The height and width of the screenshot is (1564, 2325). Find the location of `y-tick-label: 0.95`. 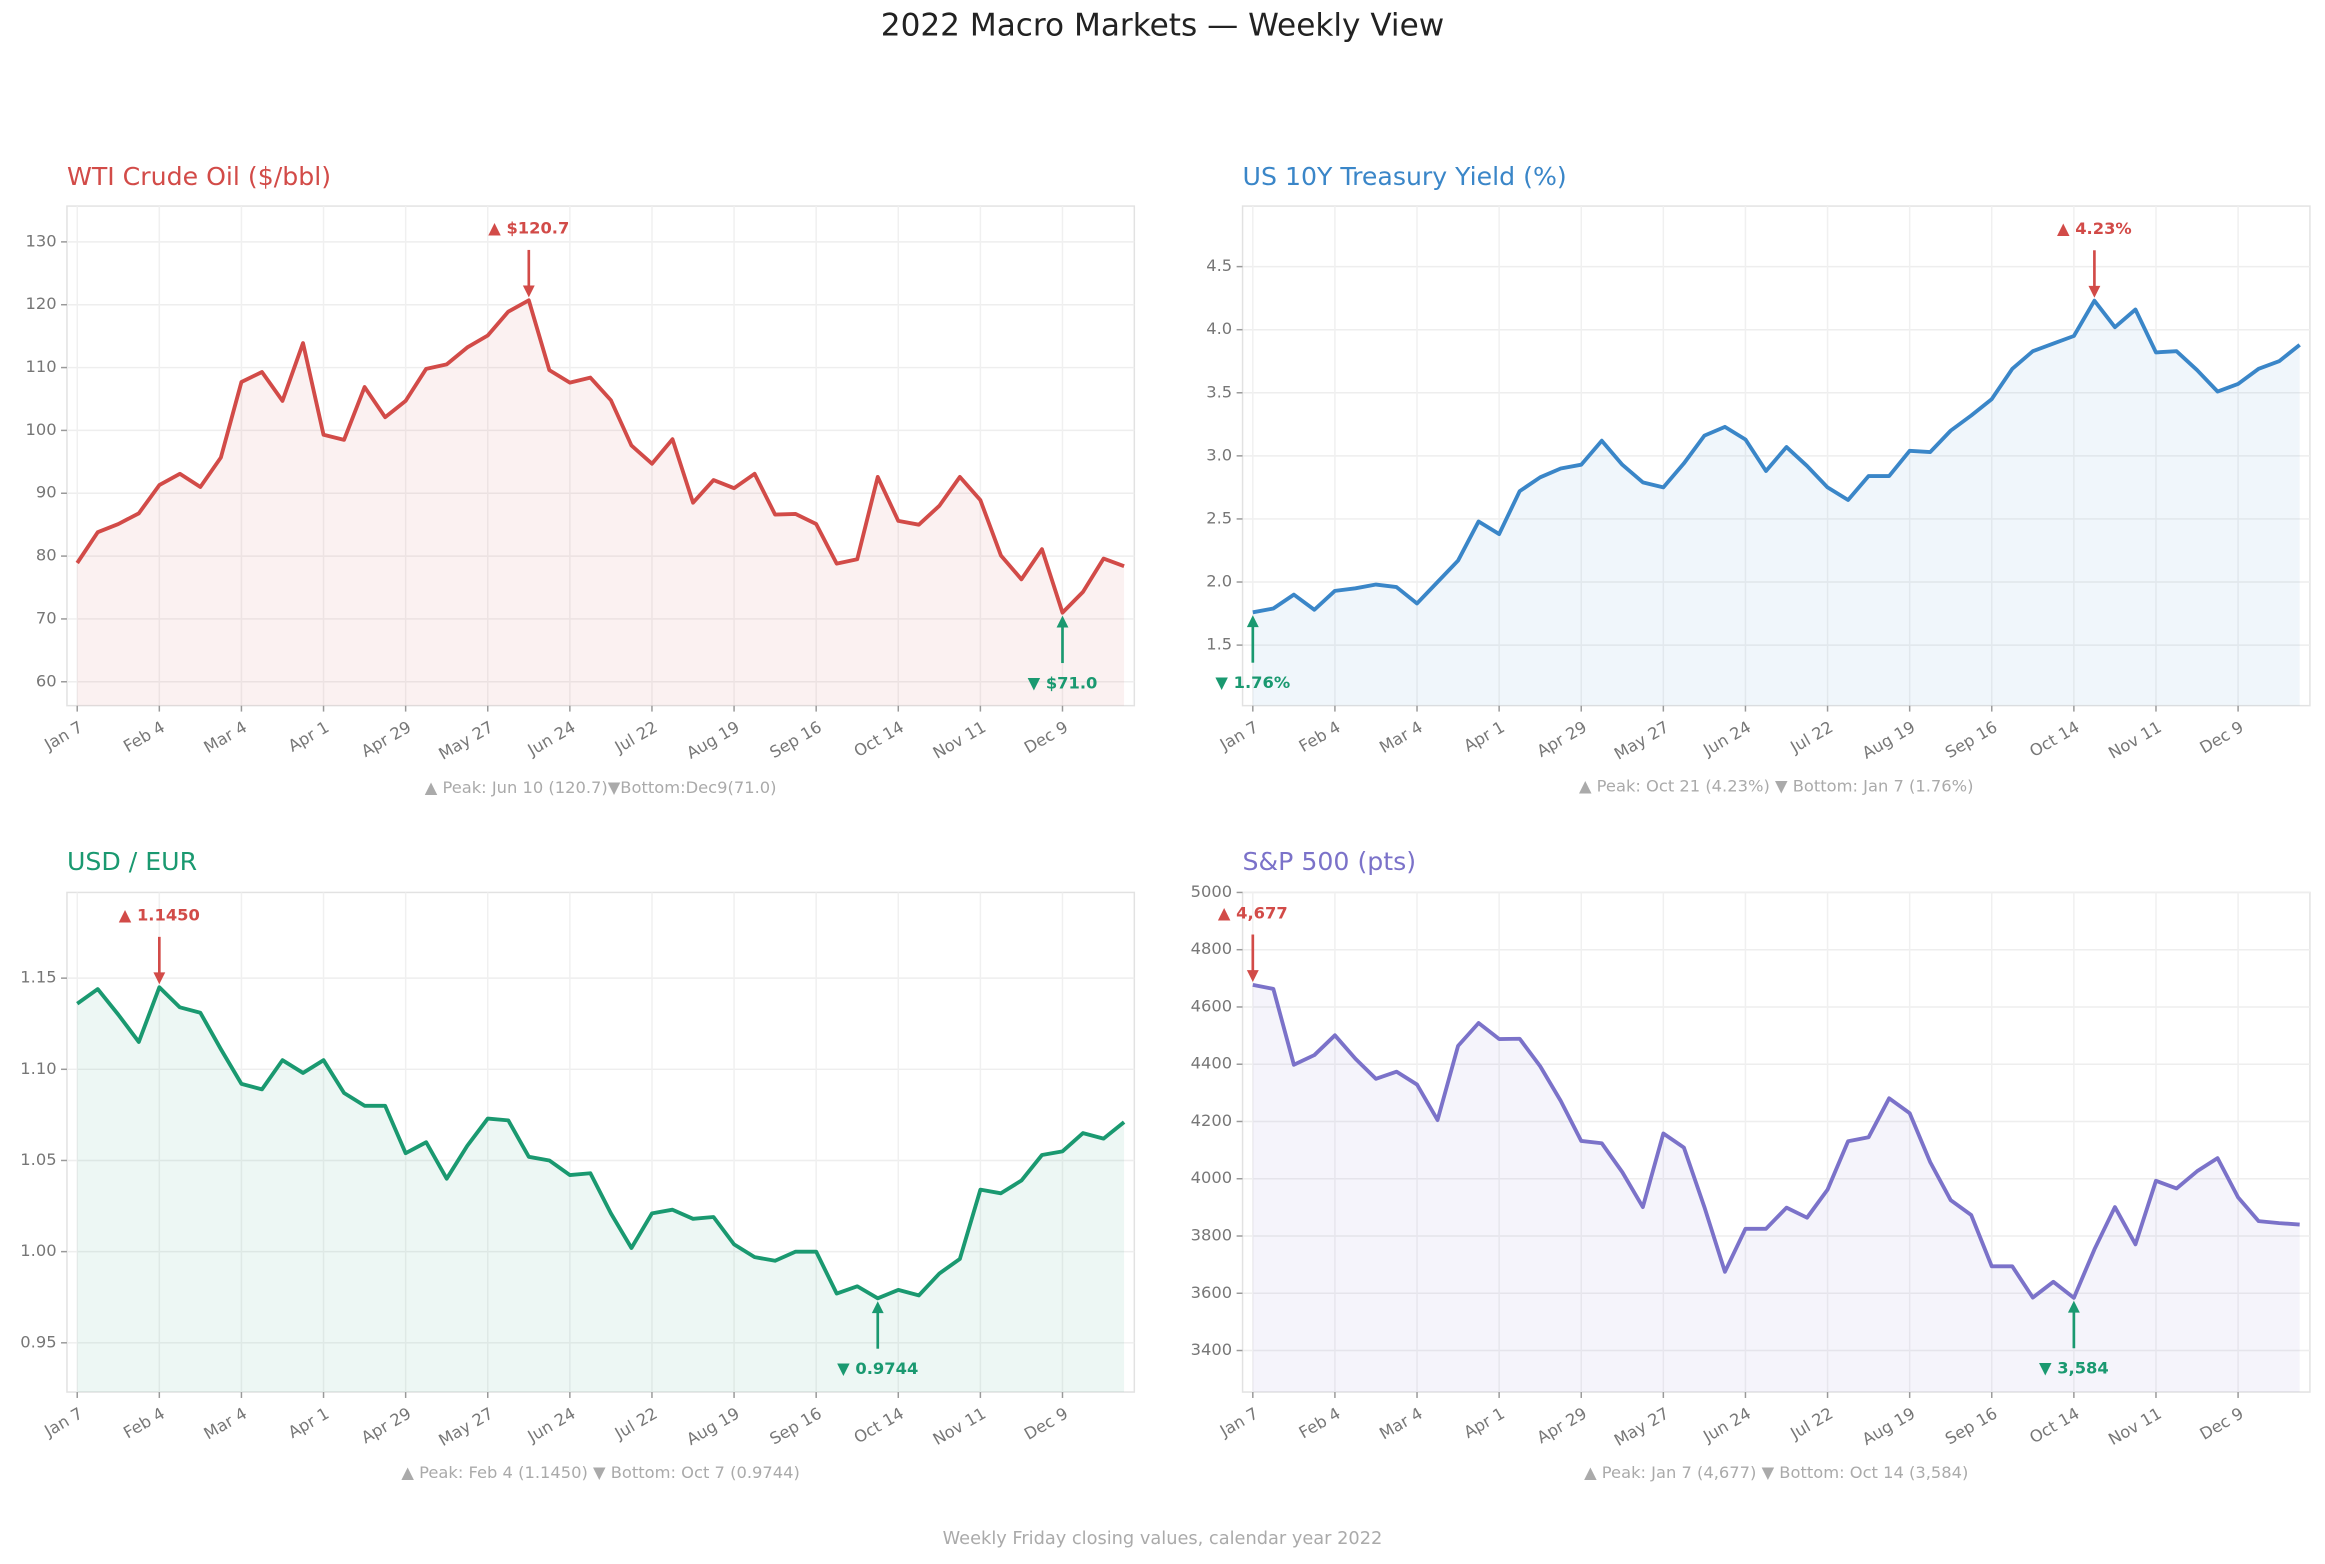

y-tick-label: 0.95 is located at coordinates (38, 1341).